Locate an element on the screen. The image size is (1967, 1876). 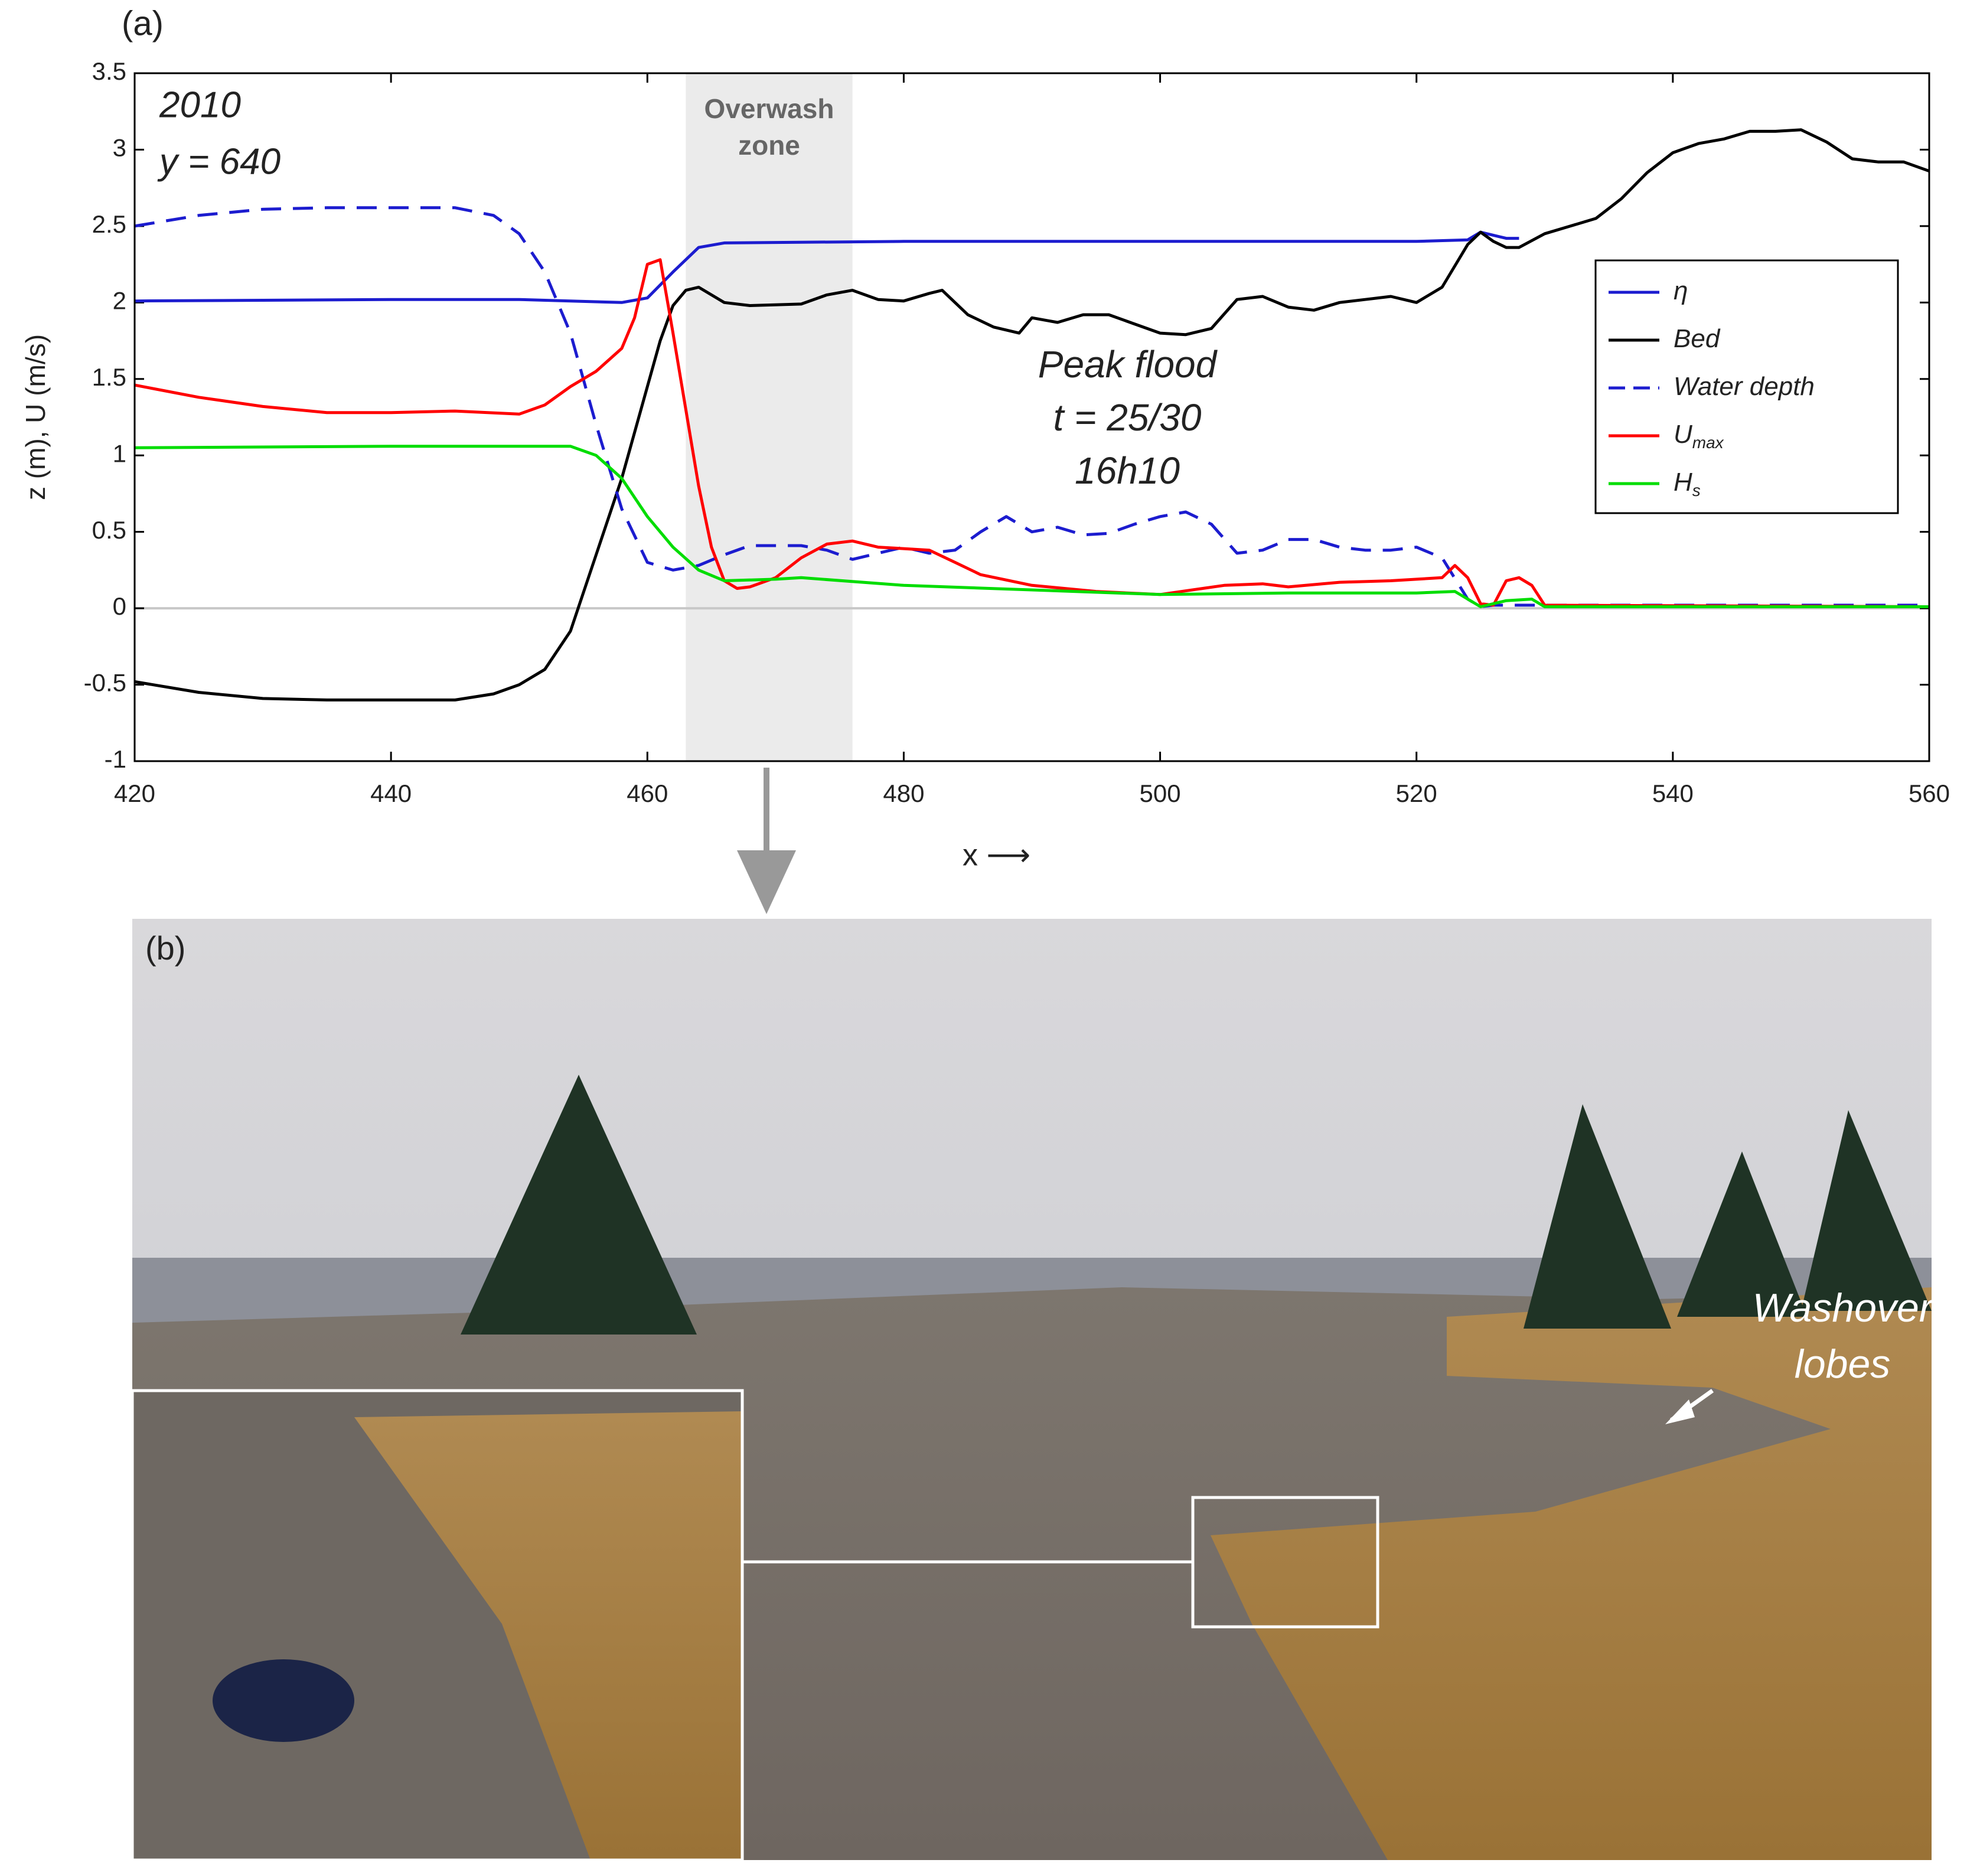
y-tick-label: 3 is located at coordinates (119, 148).